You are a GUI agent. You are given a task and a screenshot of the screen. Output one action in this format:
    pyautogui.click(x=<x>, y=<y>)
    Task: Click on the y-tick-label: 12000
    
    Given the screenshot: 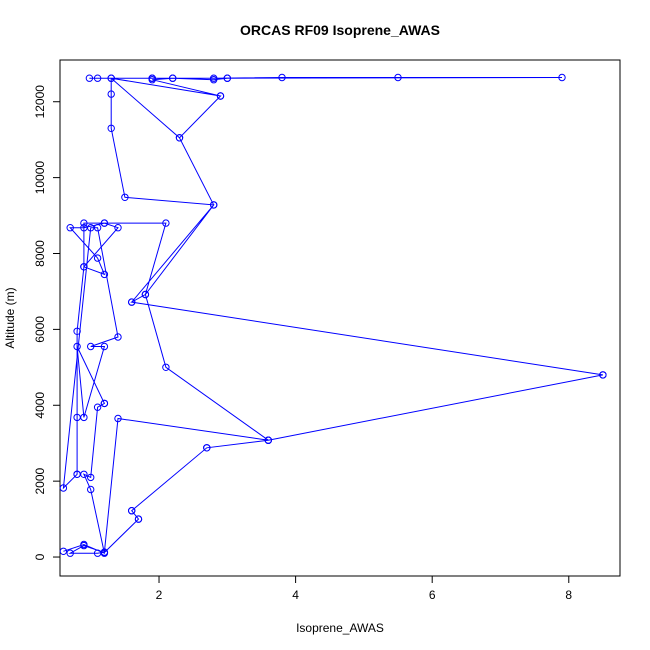 What is the action you would take?
    pyautogui.click(x=40, y=102)
    